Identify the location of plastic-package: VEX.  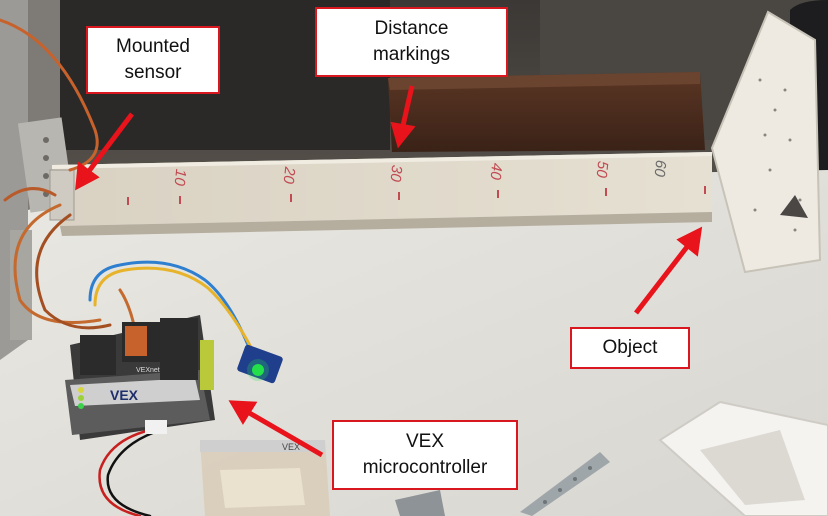
(265, 478).